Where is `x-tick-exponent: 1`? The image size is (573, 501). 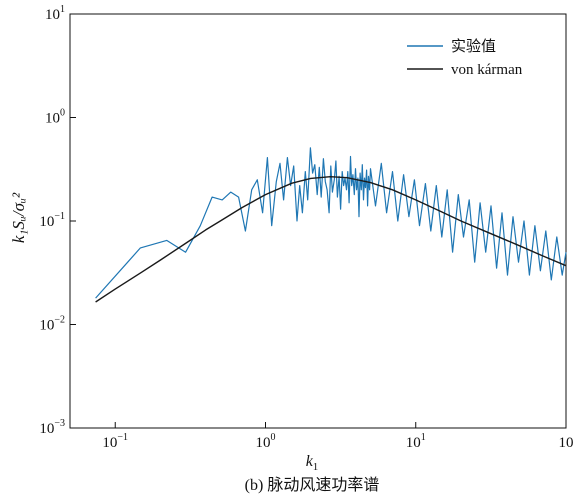
x-tick-exponent: 1 is located at coordinates (423, 437).